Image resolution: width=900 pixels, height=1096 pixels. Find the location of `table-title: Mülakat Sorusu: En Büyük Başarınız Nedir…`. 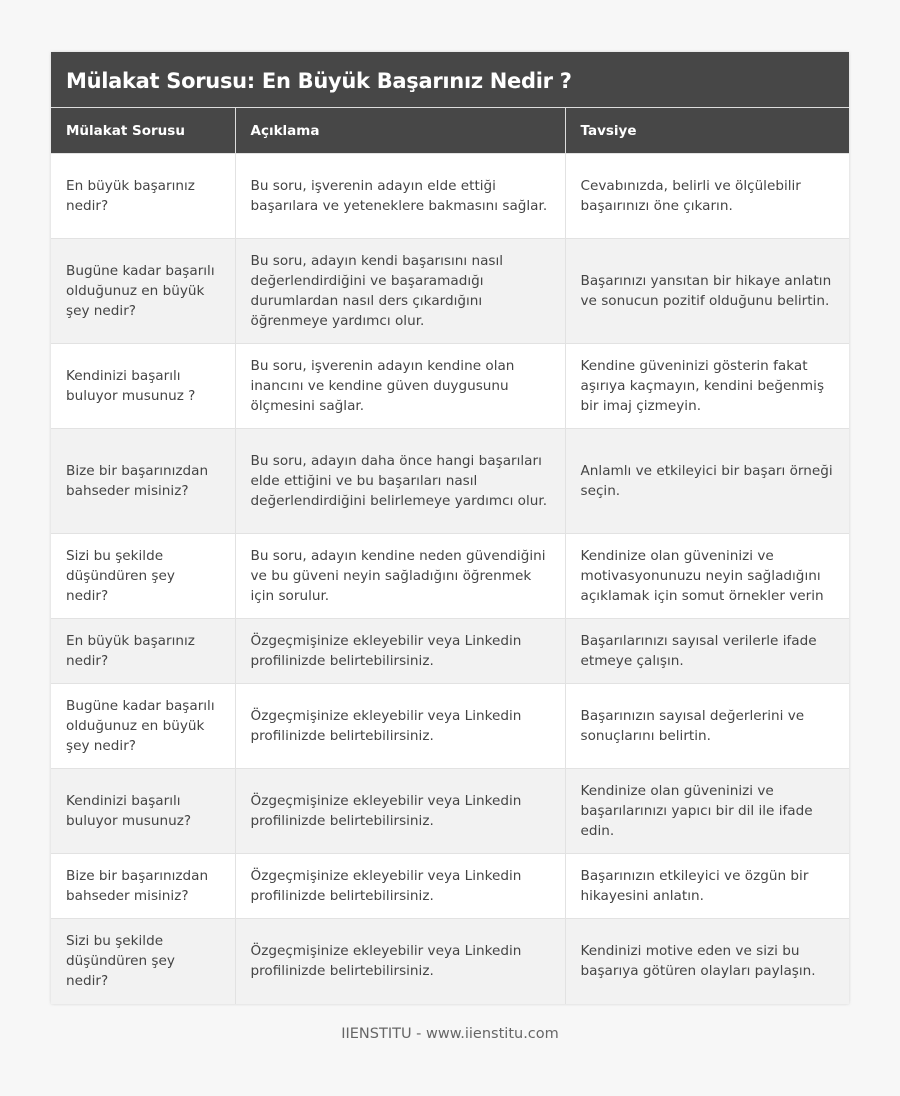

table-title: Mülakat Sorusu: En Büyük Başarınız Nedir… is located at coordinates (450, 80).